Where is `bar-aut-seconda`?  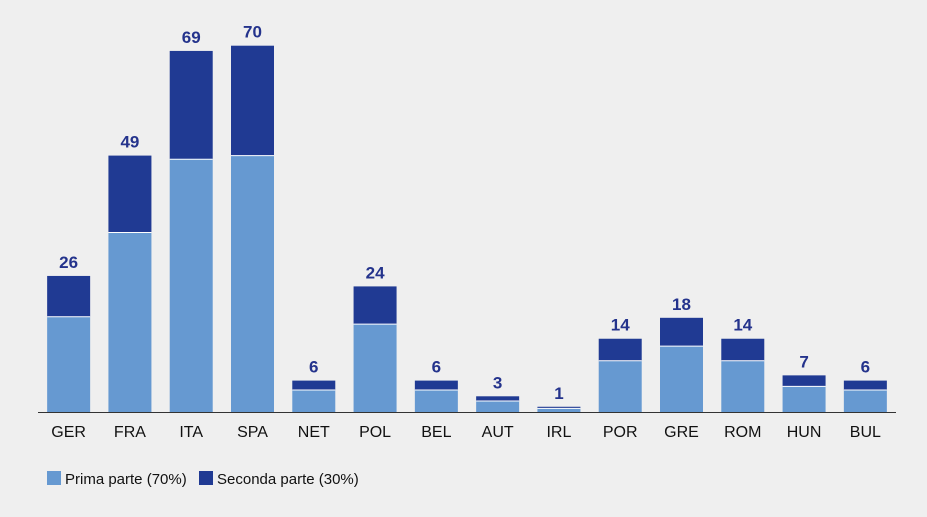
bar-aut-seconda is located at coordinates (498, 399).